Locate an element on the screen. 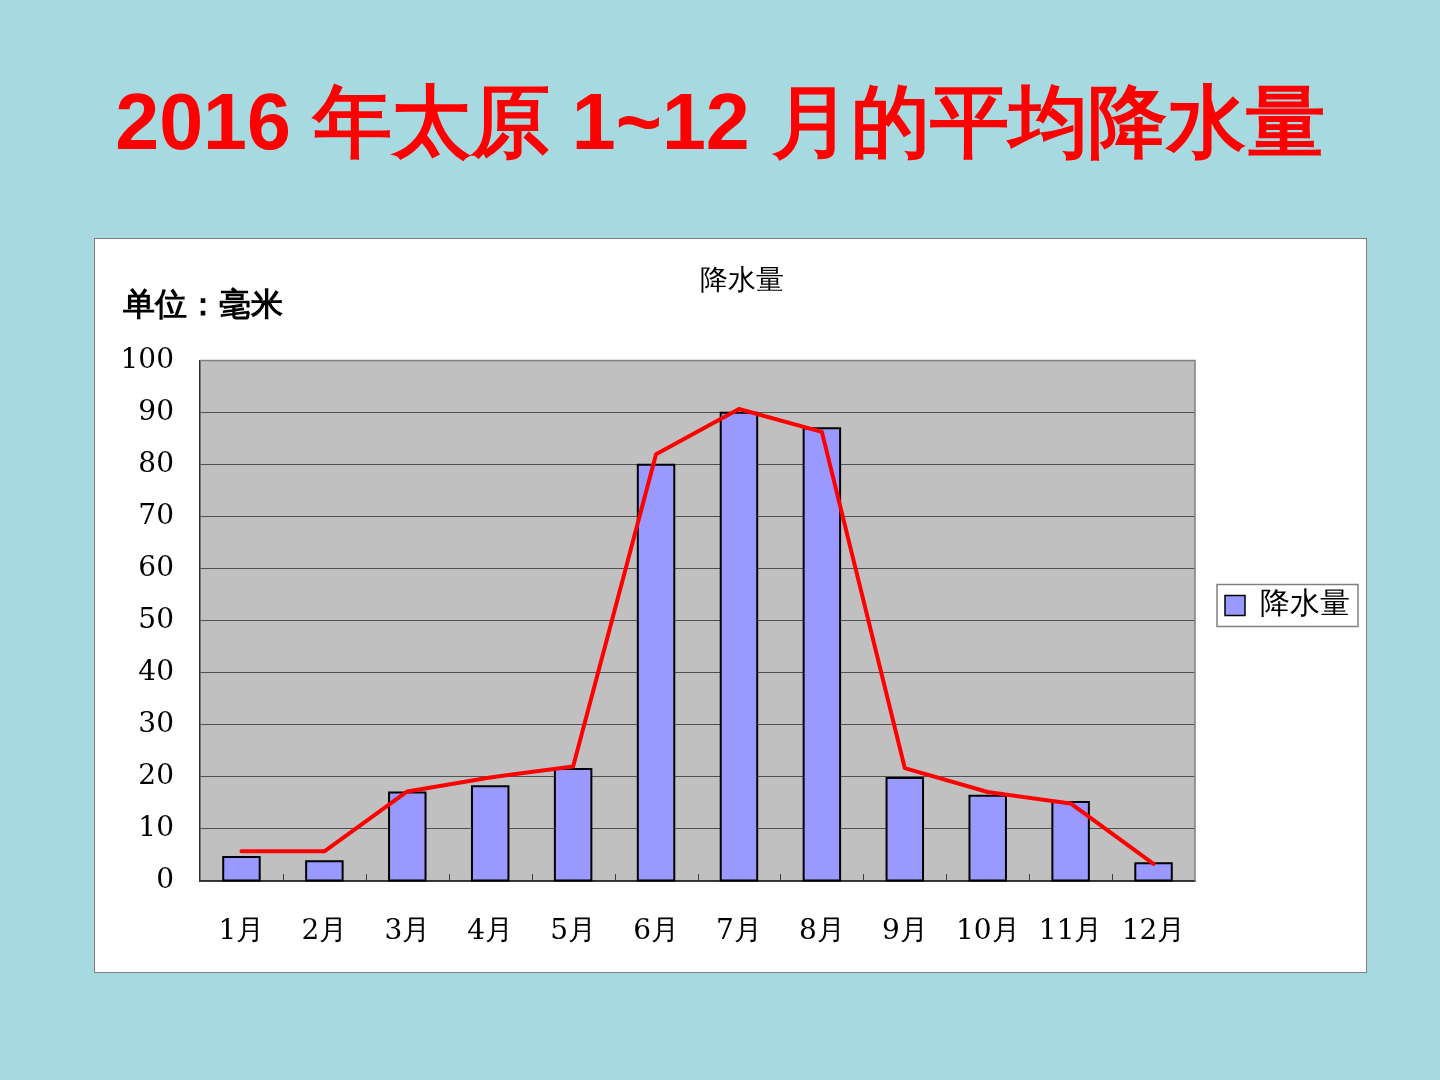  y-tick-label: 60 is located at coordinates (156, 567).